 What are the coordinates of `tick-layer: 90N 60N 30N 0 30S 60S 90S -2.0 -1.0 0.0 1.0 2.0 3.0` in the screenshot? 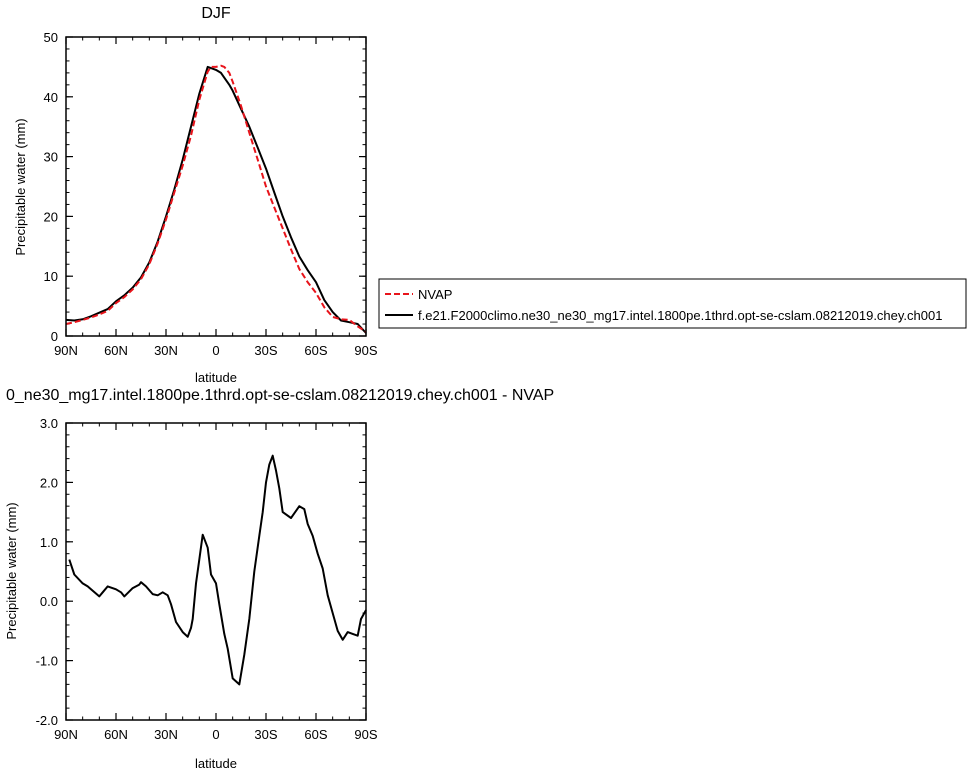 It's located at (207, 579).